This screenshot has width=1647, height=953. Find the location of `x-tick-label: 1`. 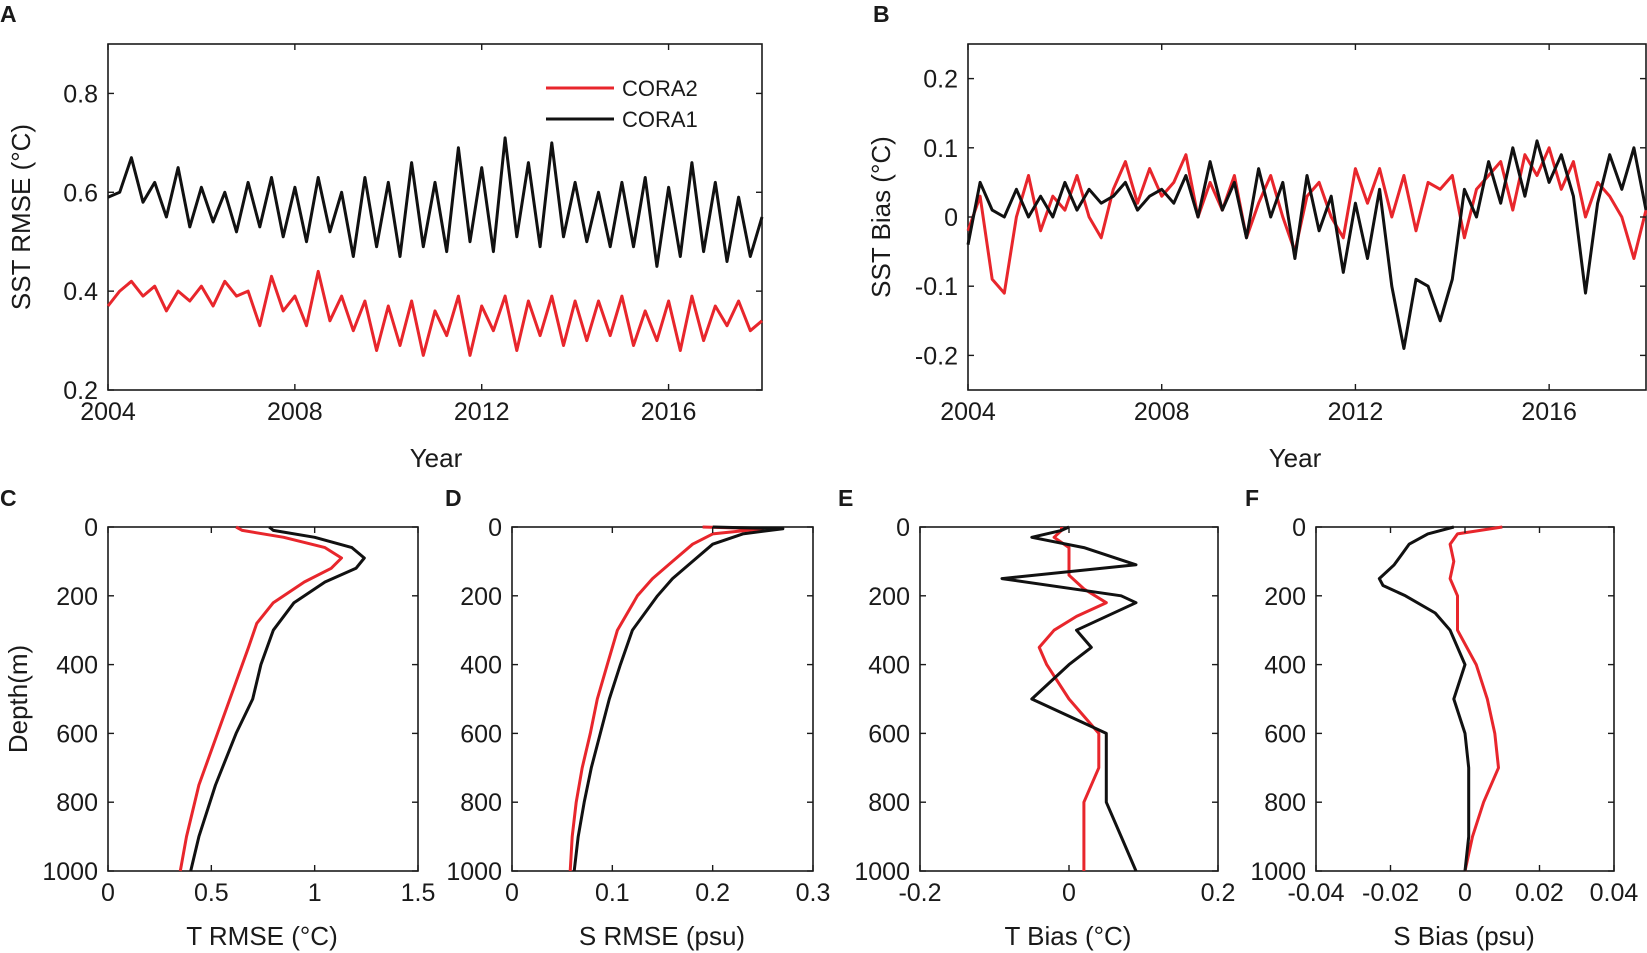

x-tick-label: 1 is located at coordinates (315, 893).